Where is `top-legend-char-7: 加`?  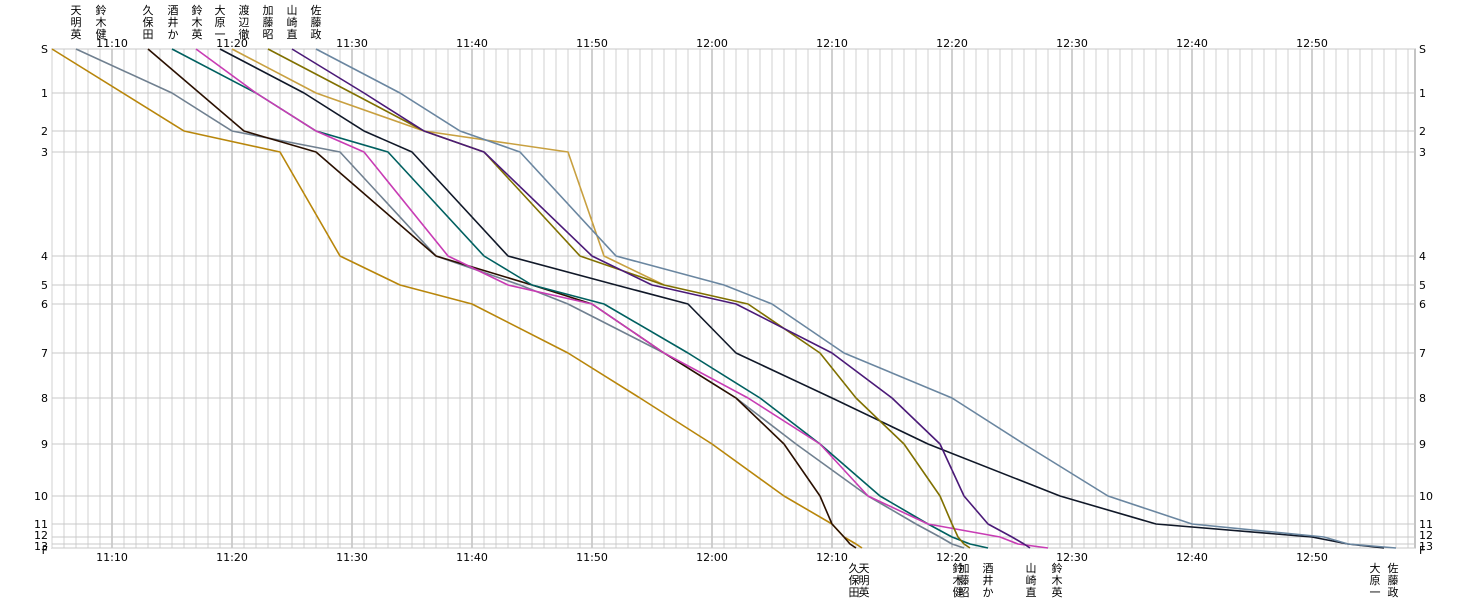
top-legend-char-7: 加 is located at coordinates (268, 10).